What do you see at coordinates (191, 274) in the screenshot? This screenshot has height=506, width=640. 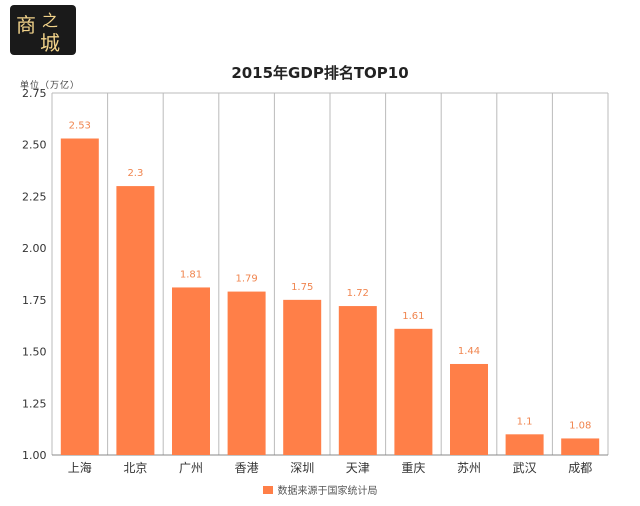 I see `data-label: 1.81` at bounding box center [191, 274].